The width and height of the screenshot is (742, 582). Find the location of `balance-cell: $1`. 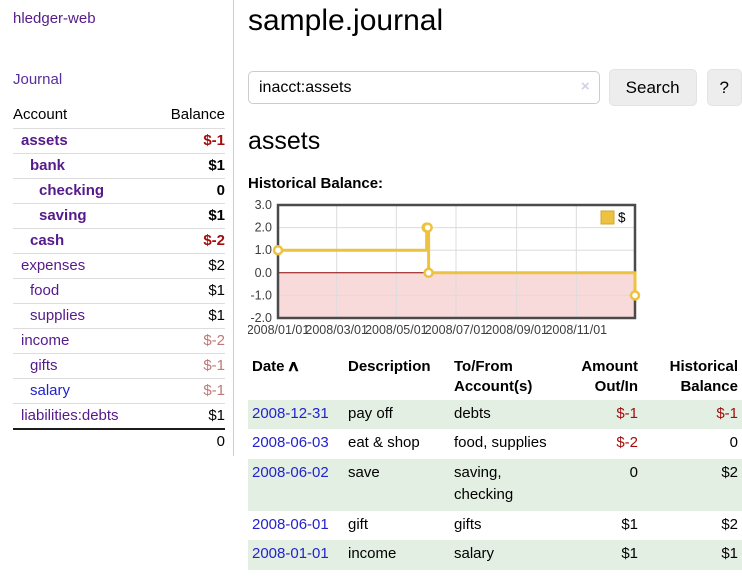

balance-cell: $1 is located at coordinates (692, 555).